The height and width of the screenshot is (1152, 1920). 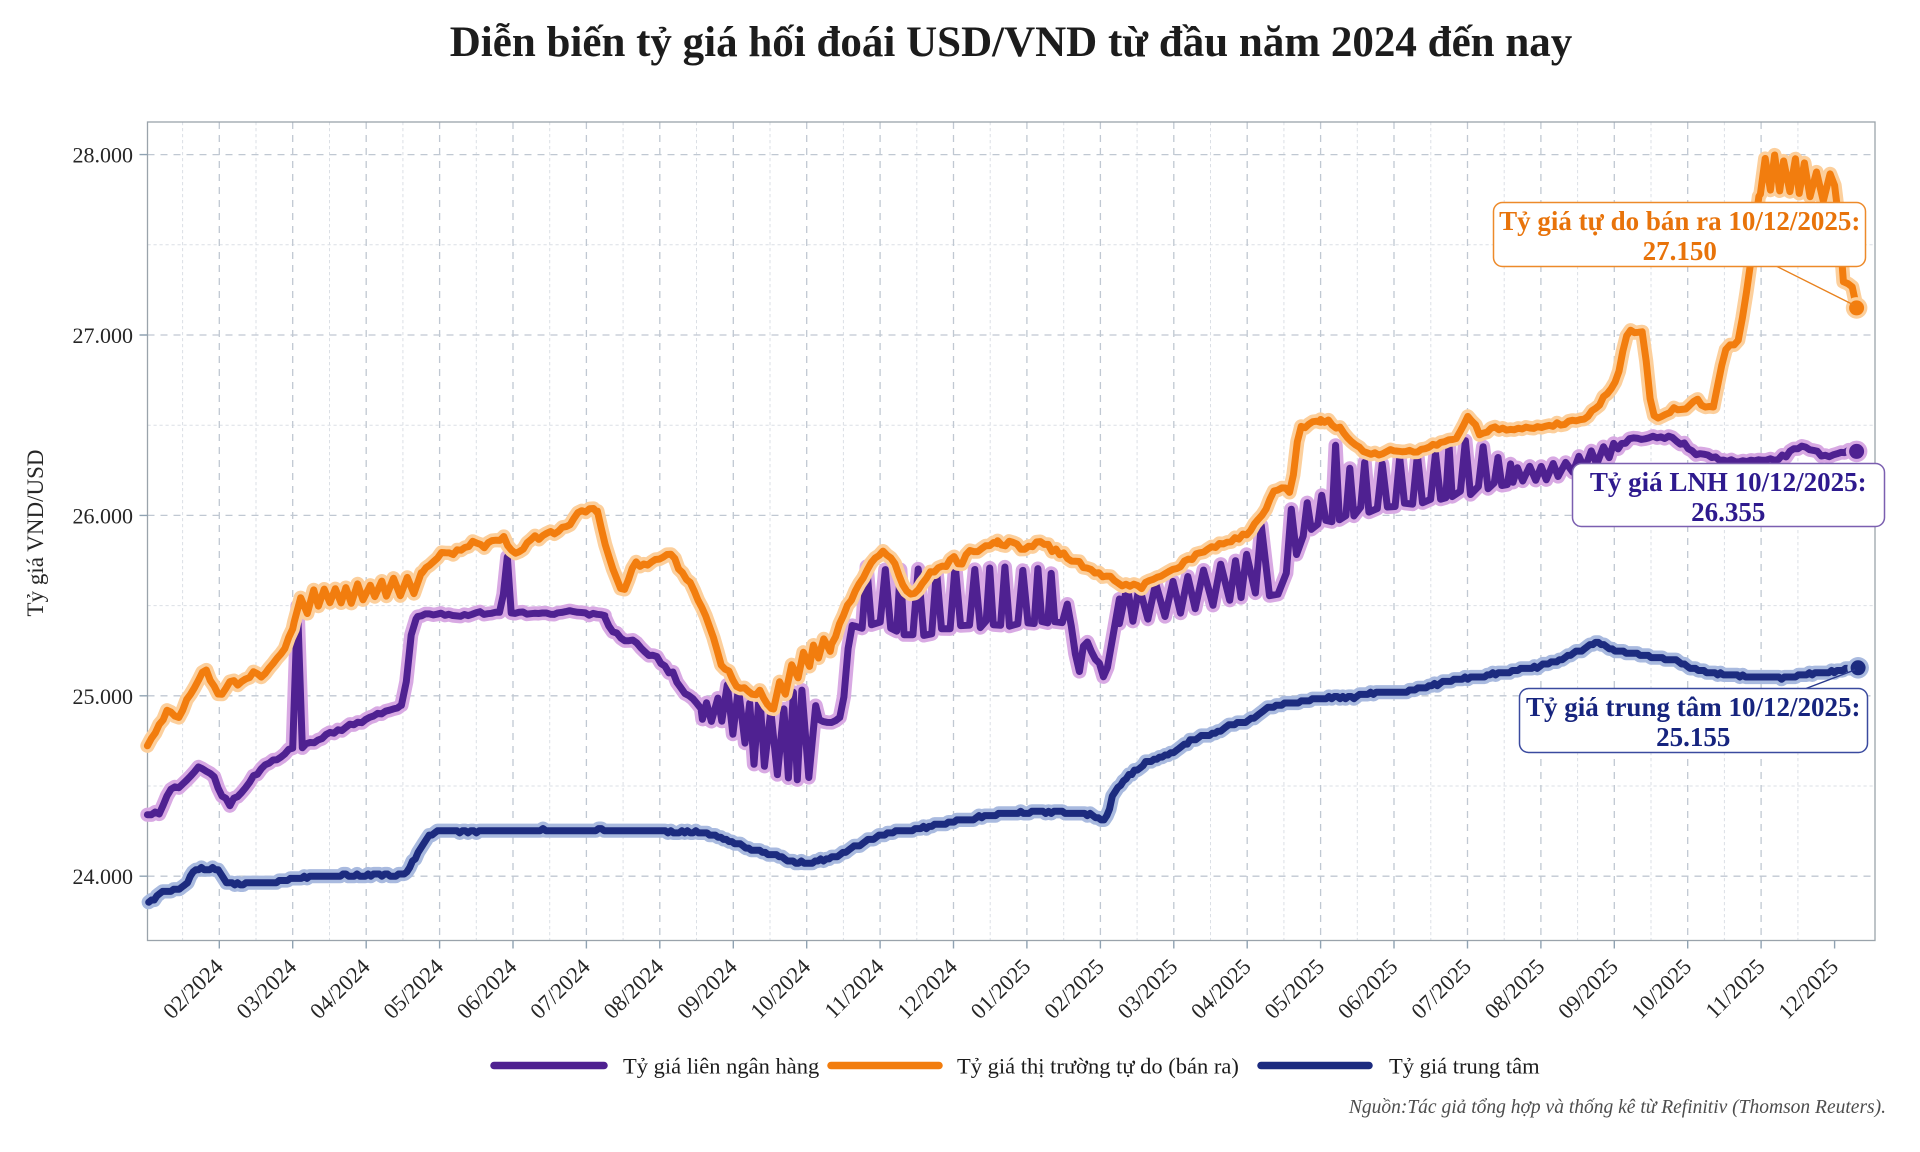 I want to click on svg-text: 25.155, so click(x=1693, y=737).